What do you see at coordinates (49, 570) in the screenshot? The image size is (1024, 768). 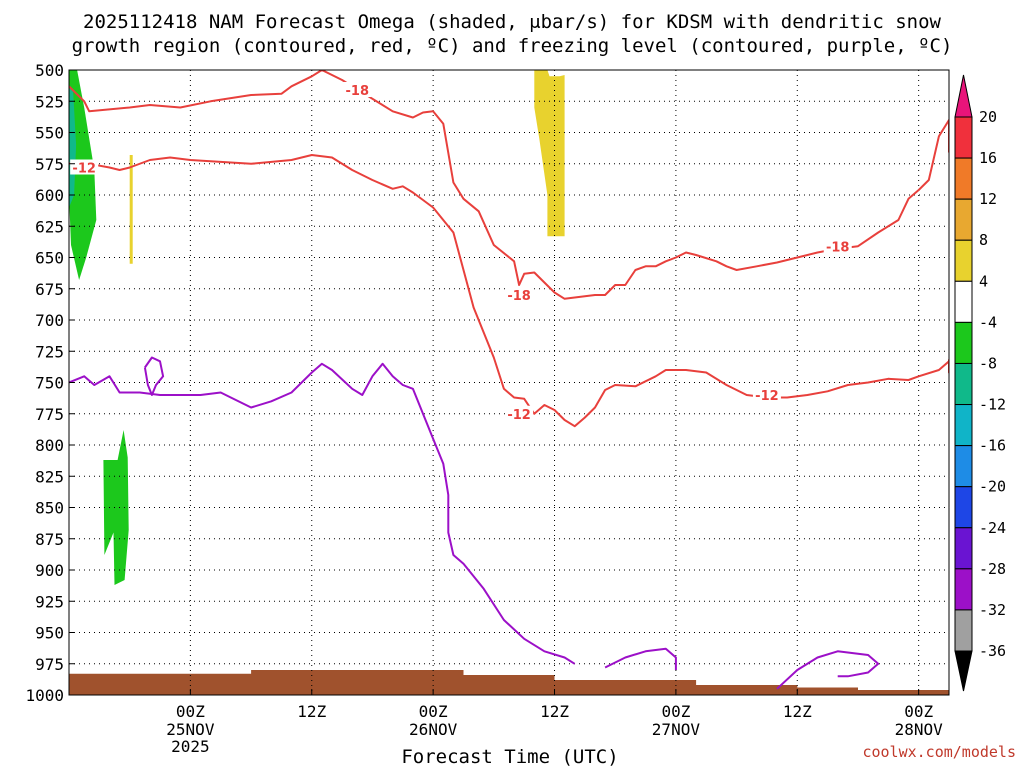 I see `y-tick-label: 900` at bounding box center [49, 570].